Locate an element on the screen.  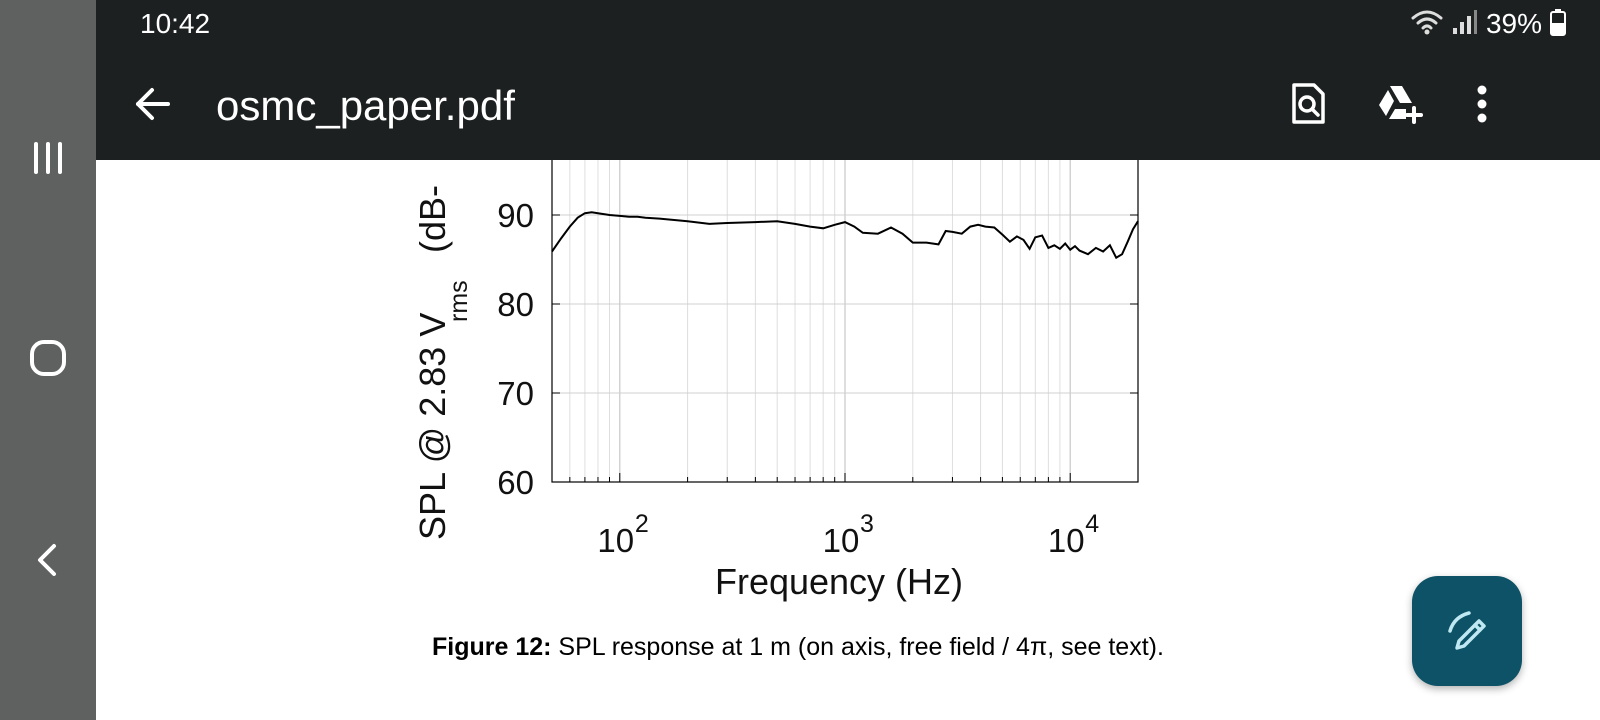
search-document-icon is located at coordinates (1308, 106).